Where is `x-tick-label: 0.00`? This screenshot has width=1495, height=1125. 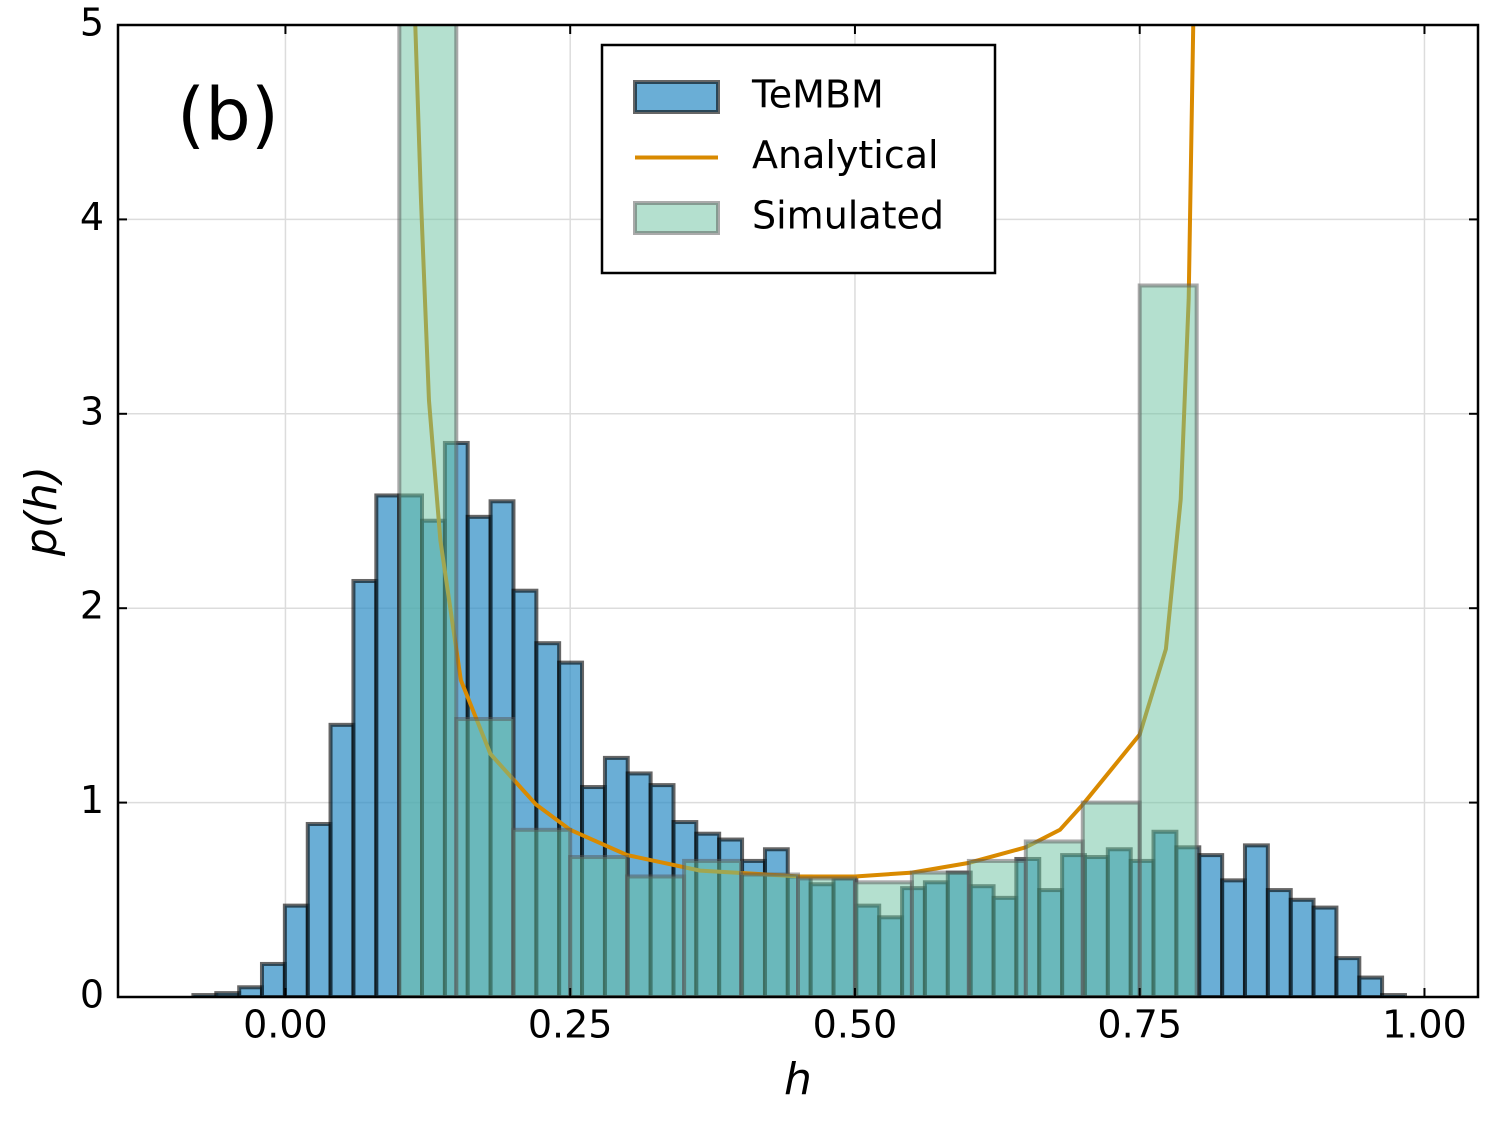
x-tick-label: 0.00 is located at coordinates (285, 1025).